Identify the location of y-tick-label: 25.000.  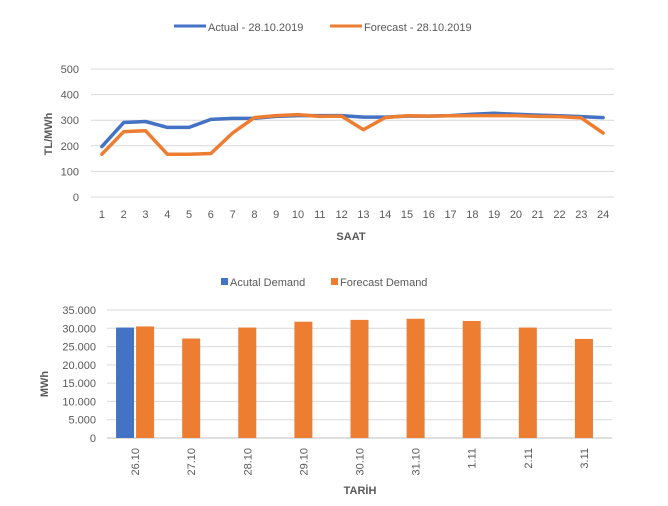
(79, 348).